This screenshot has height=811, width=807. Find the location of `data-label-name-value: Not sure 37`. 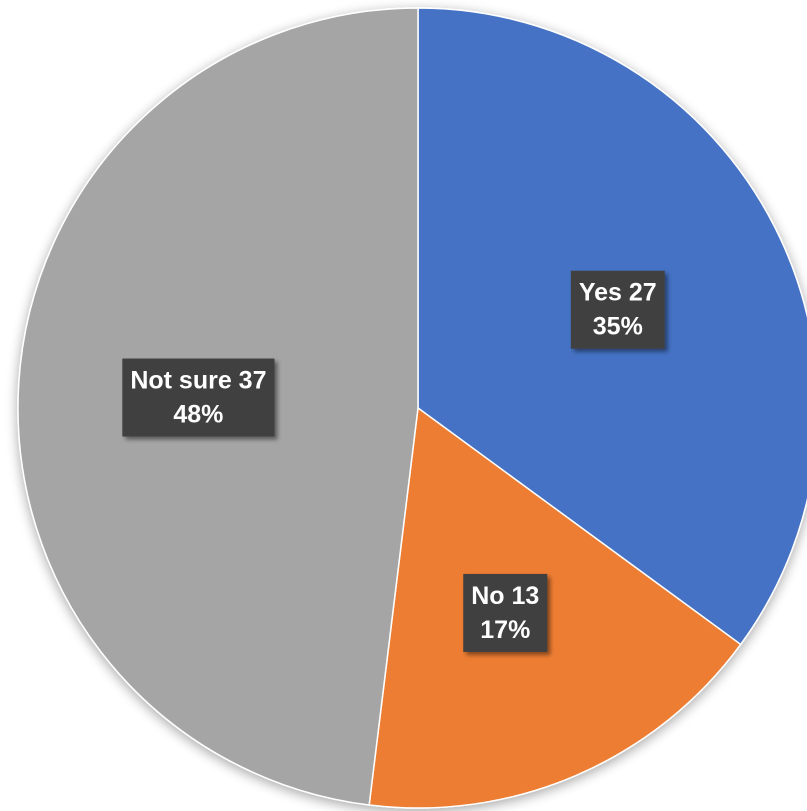

data-label-name-value: Not sure 37 is located at coordinates (198, 381).